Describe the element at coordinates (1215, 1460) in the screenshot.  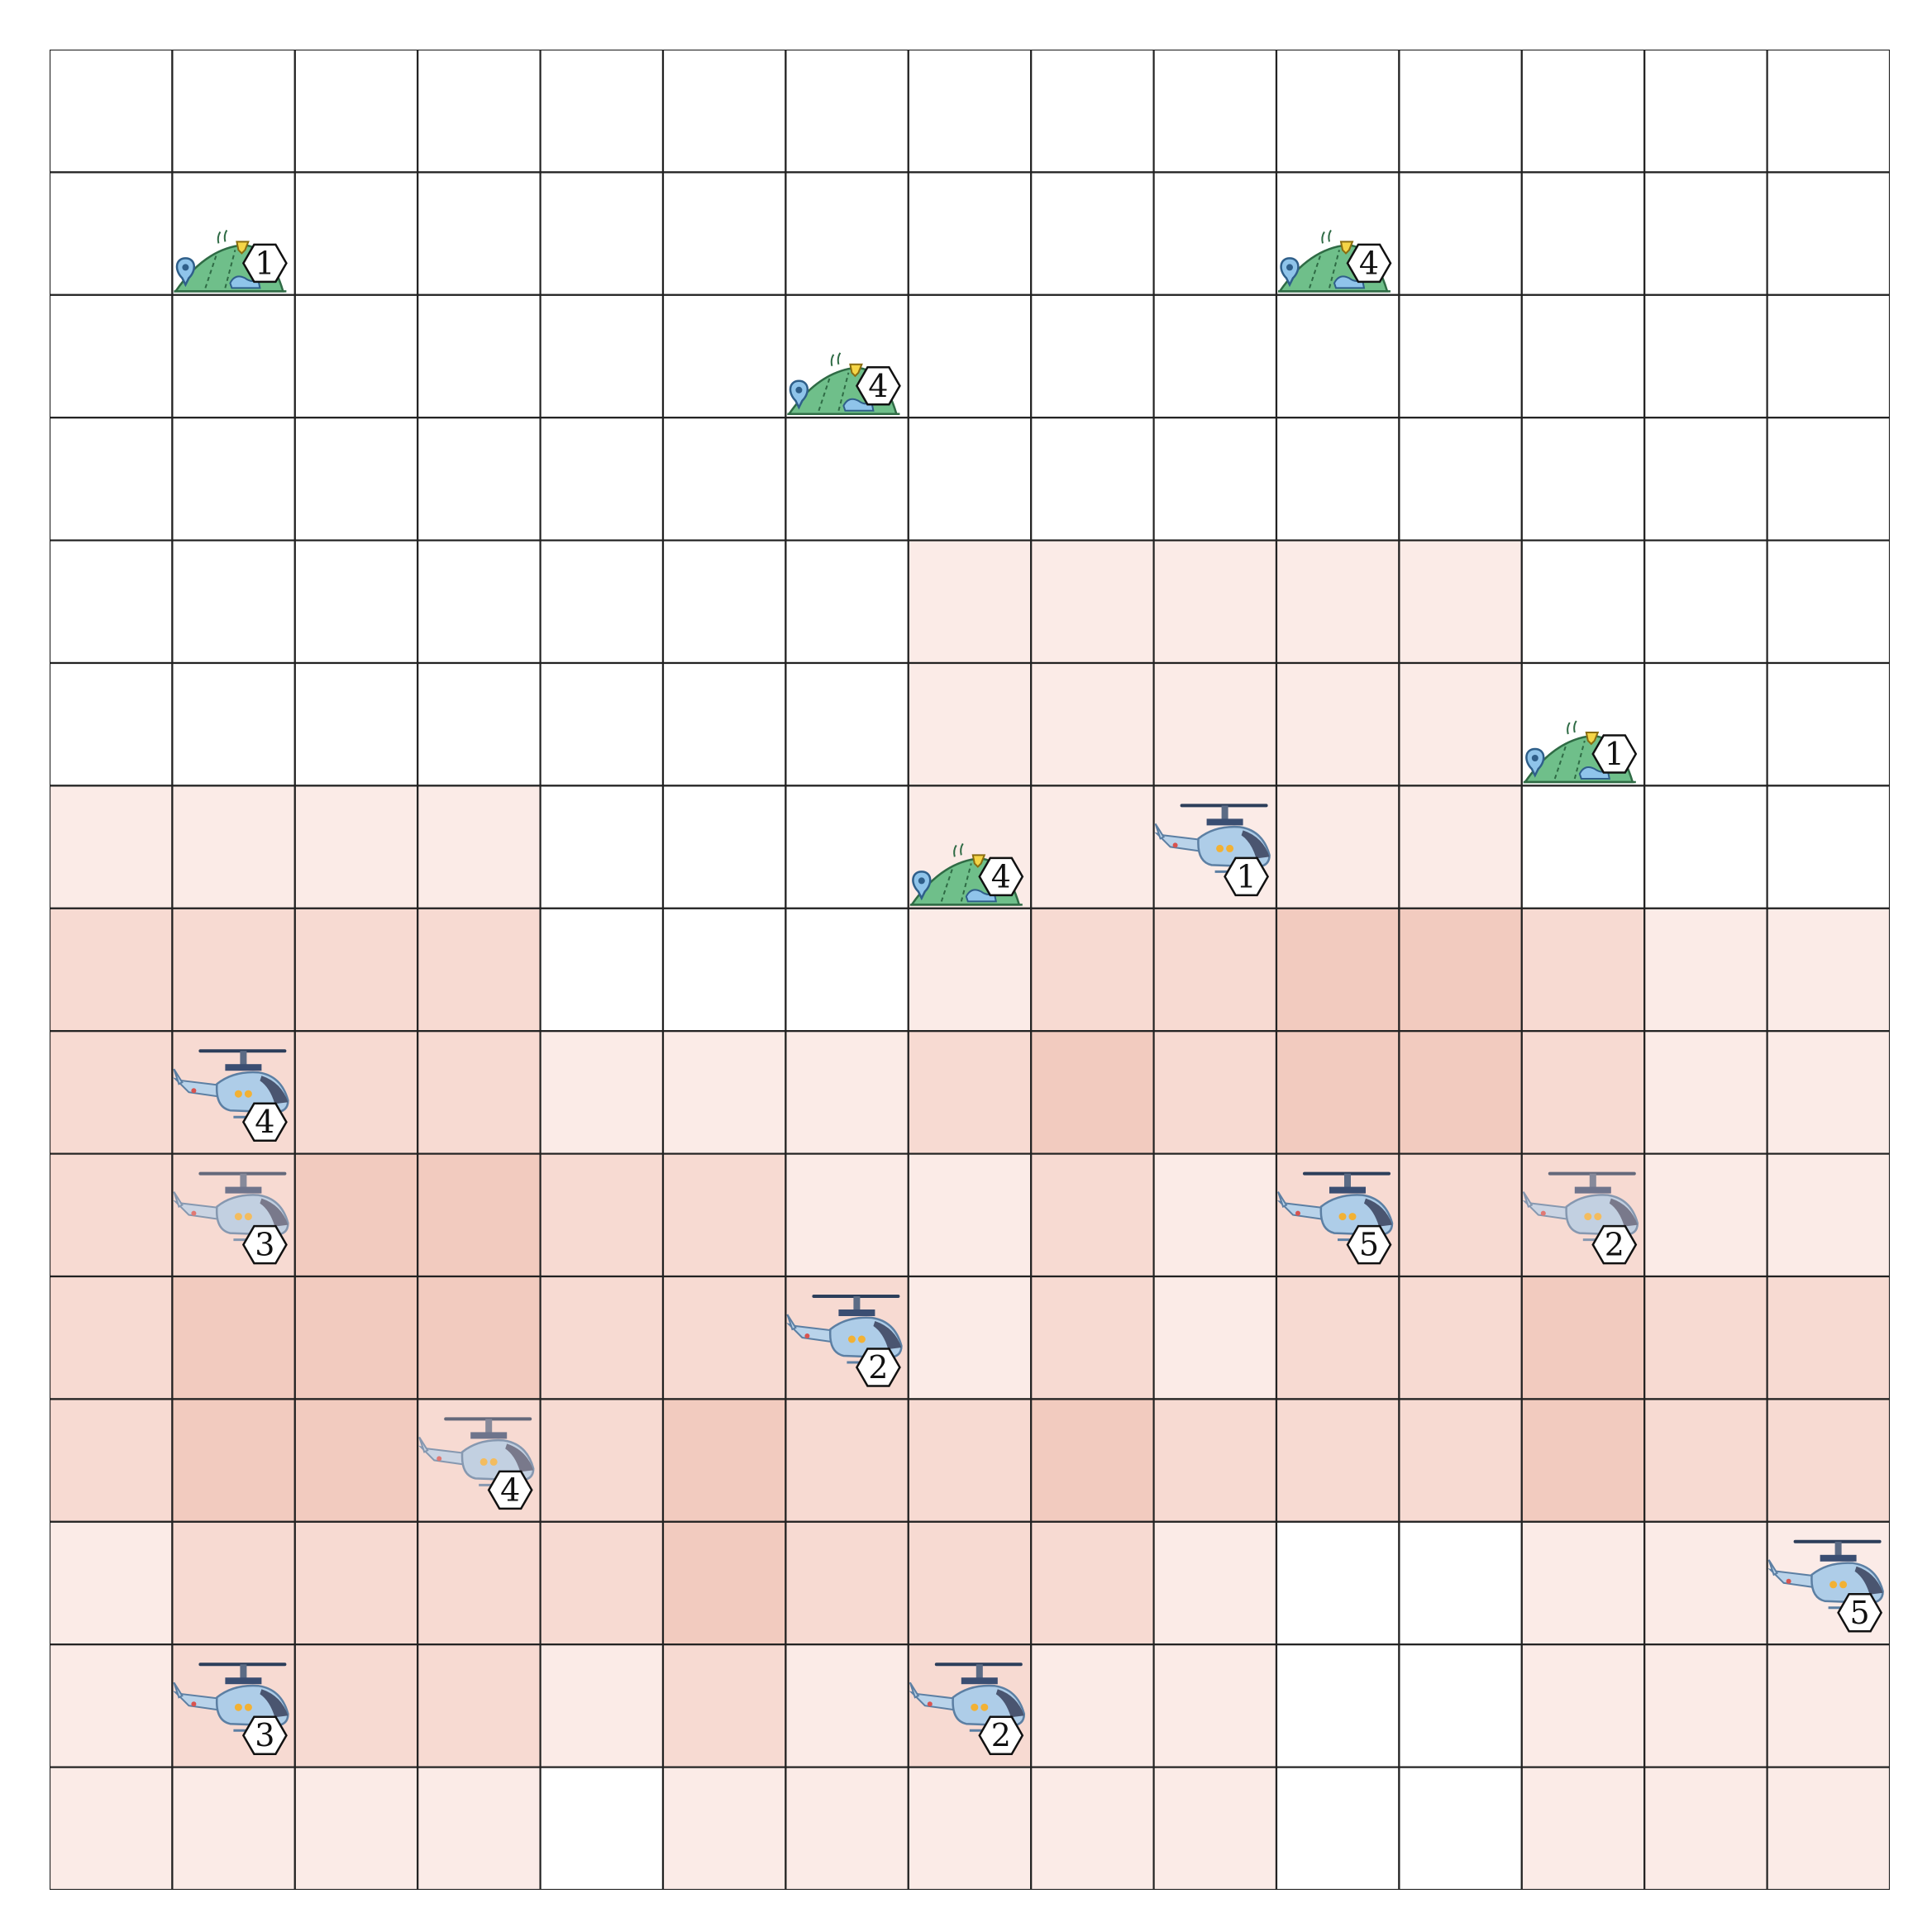
I see `grid-cell-r11-c9` at that location.